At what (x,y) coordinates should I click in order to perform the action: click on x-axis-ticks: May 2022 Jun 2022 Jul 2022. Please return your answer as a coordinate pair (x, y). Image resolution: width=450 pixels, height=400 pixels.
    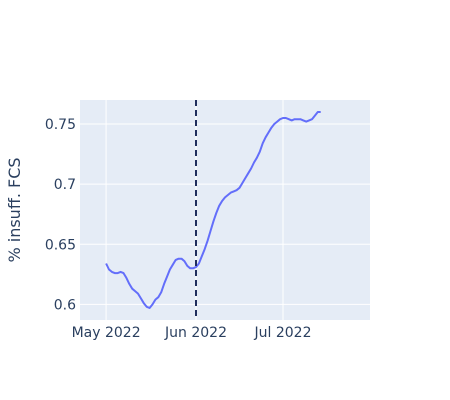
    Looking at the image, I should click on (192, 333).